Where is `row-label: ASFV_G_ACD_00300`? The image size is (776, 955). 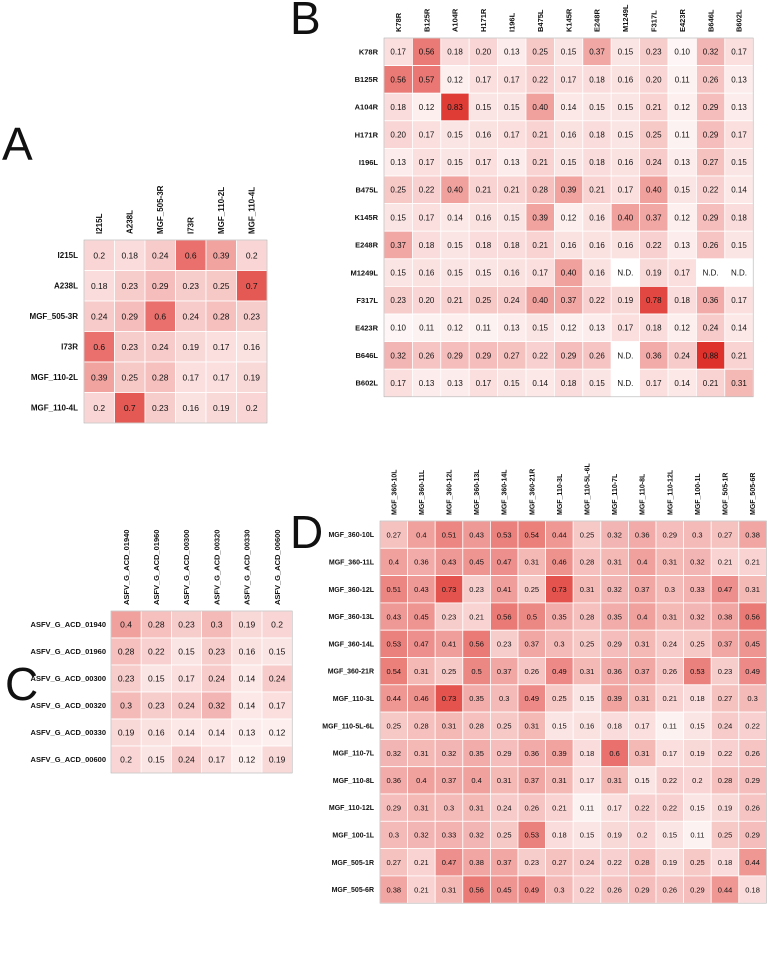
row-label: ASFV_G_ACD_00300 is located at coordinates (68, 678).